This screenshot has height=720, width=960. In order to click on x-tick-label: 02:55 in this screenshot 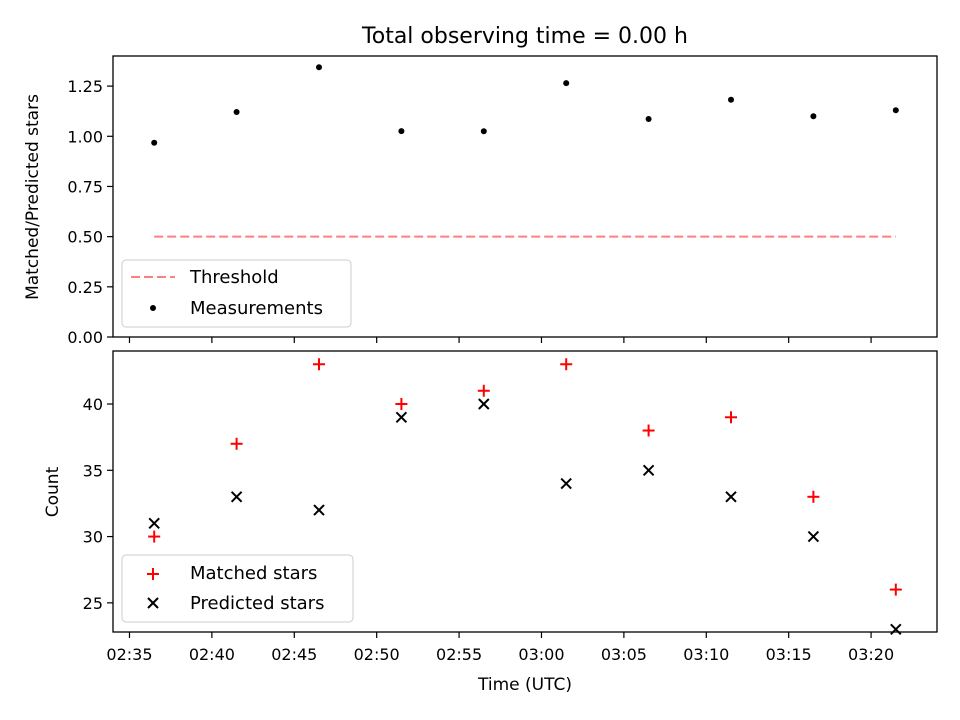, I will do `click(459, 654)`.